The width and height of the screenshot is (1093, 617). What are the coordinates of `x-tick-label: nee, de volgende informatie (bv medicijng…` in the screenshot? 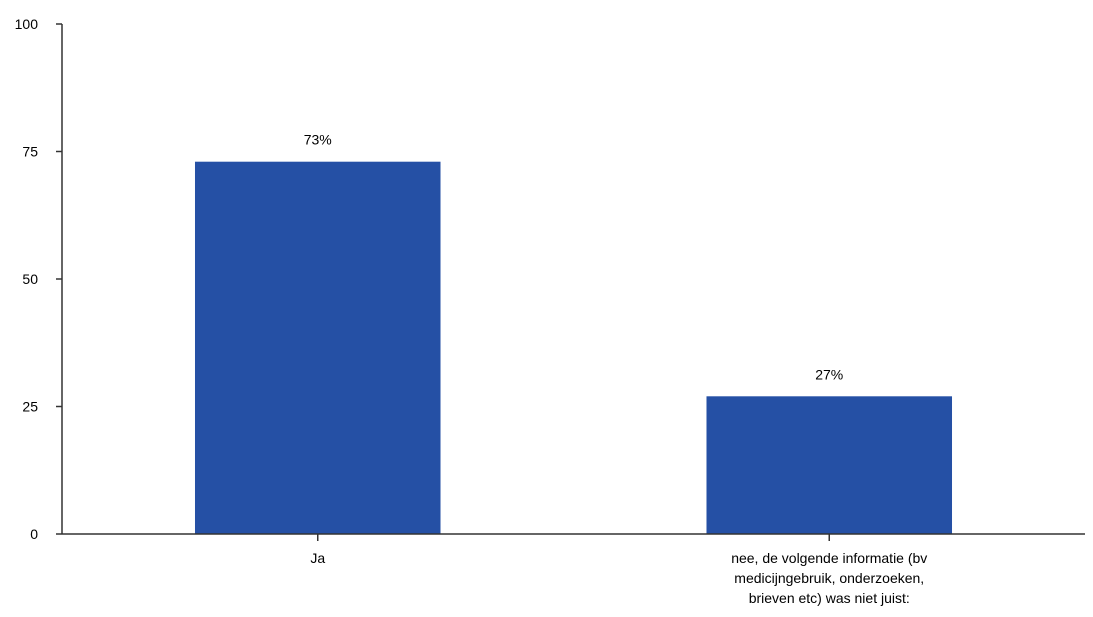 It's located at (829, 578).